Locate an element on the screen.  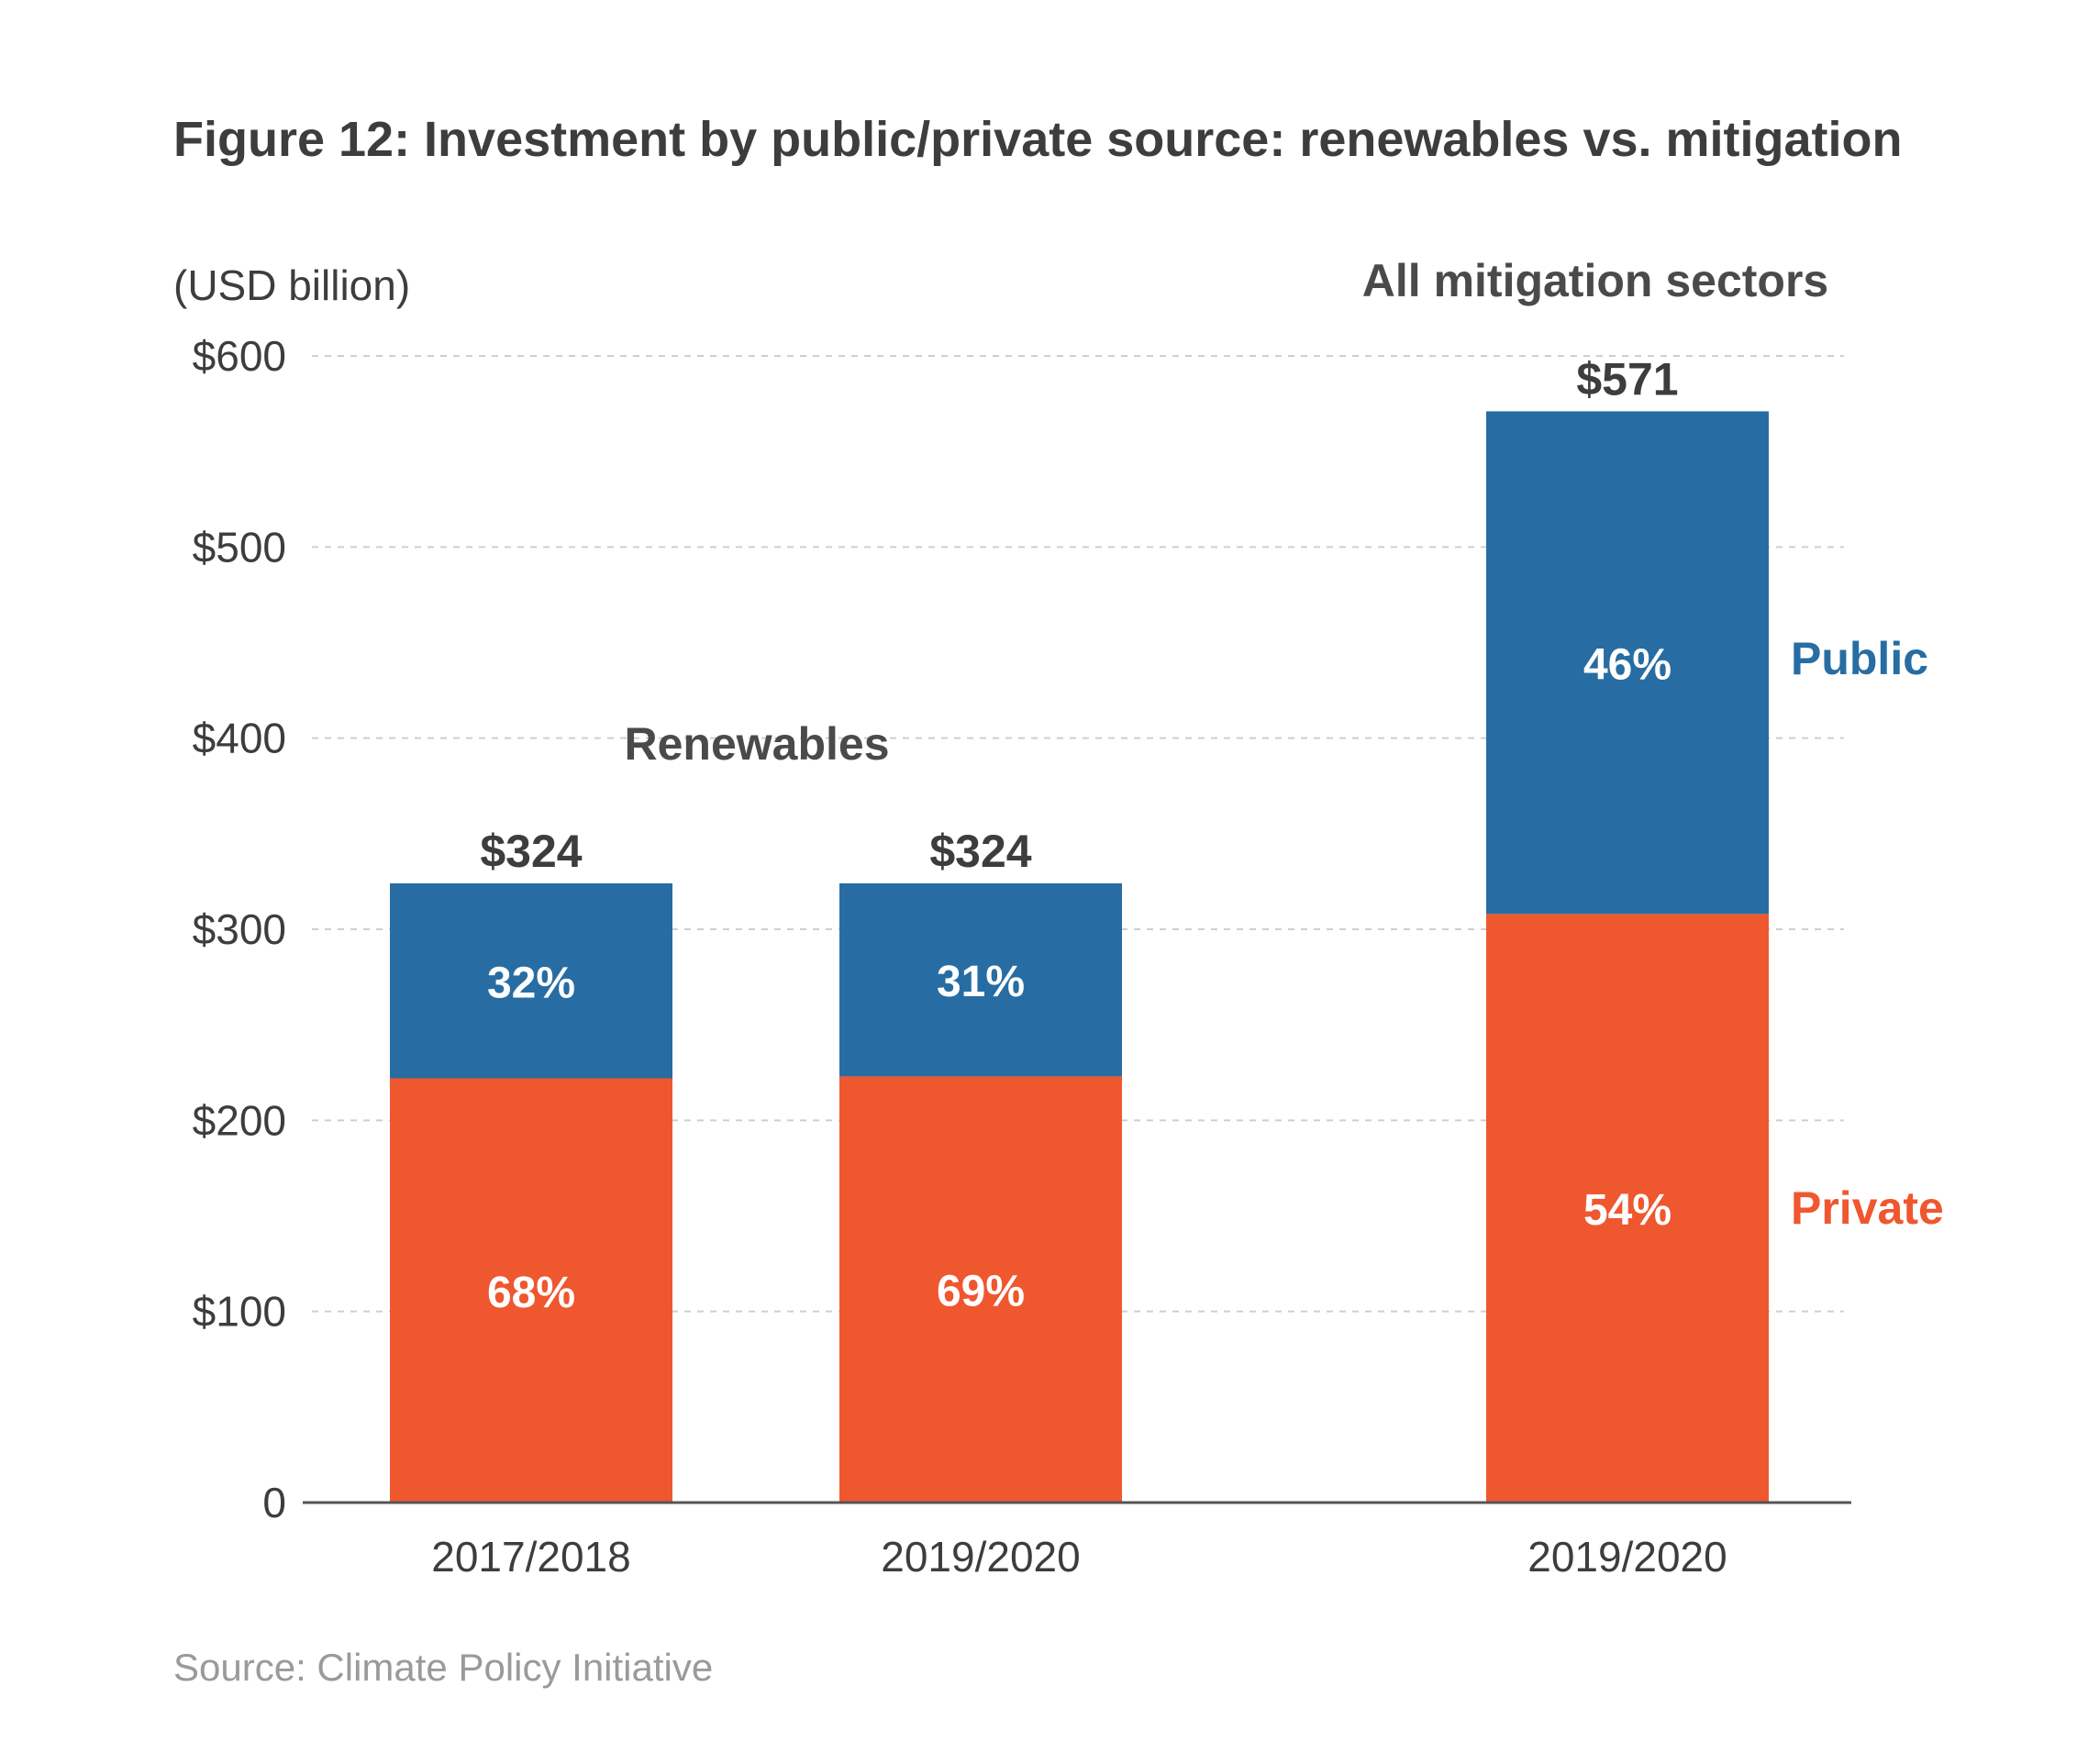
legend-private: Private is located at coordinates (1867, 1208).